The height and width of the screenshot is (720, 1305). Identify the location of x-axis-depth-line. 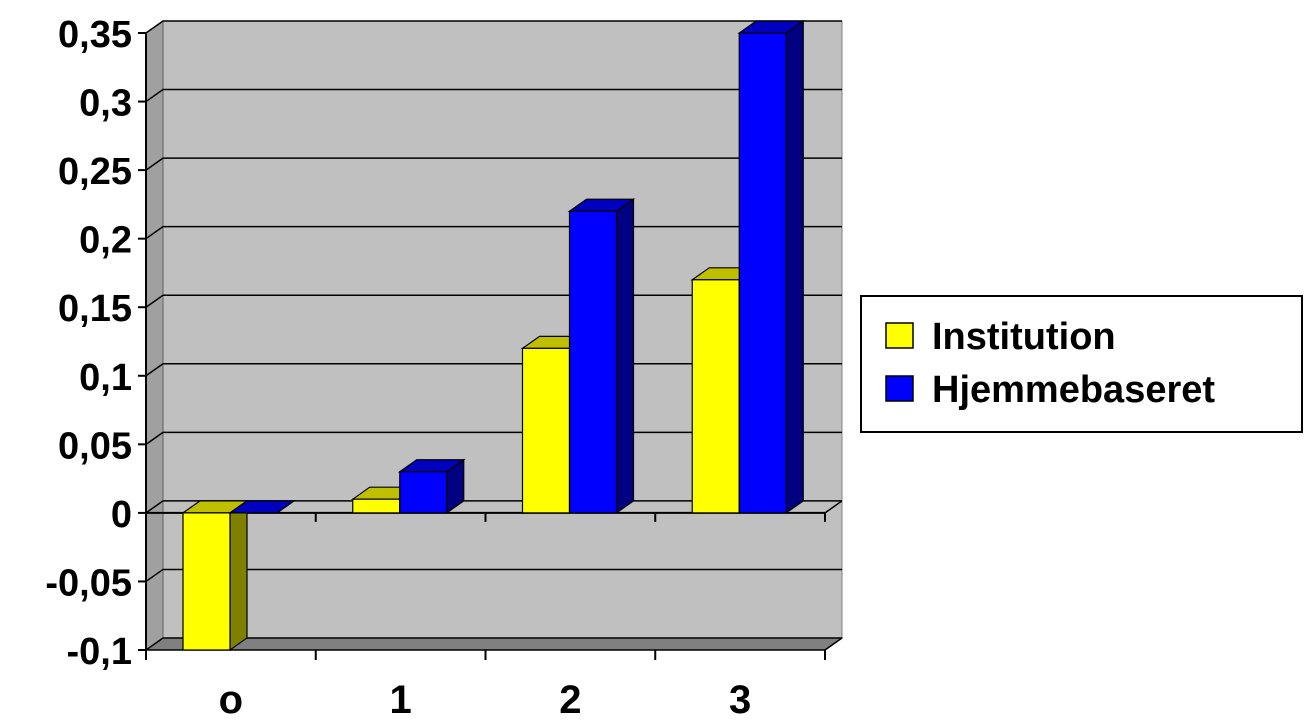
(833, 507).